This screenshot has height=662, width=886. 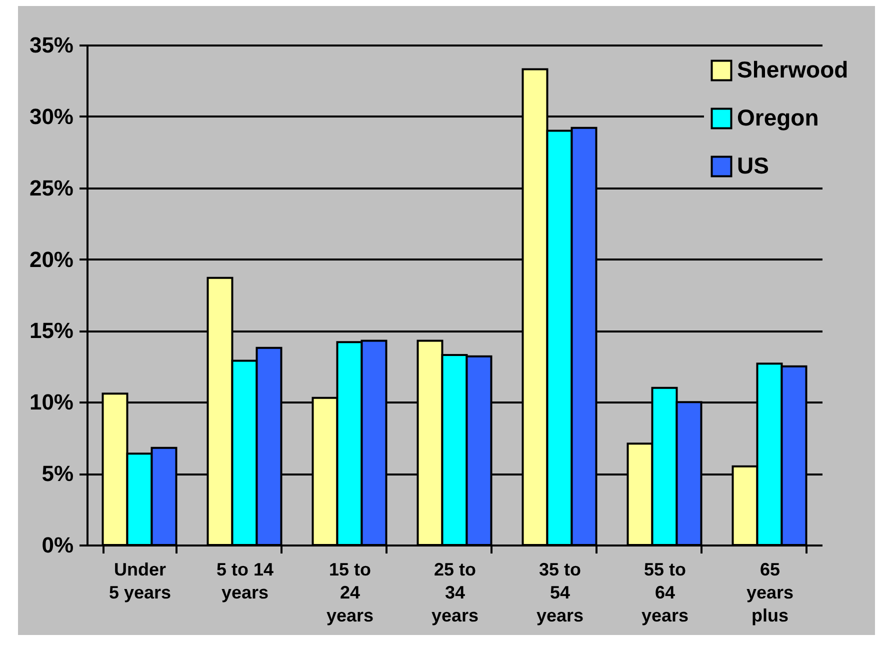 What do you see at coordinates (792, 69) in the screenshot?
I see `legend-label: Sherwood` at bounding box center [792, 69].